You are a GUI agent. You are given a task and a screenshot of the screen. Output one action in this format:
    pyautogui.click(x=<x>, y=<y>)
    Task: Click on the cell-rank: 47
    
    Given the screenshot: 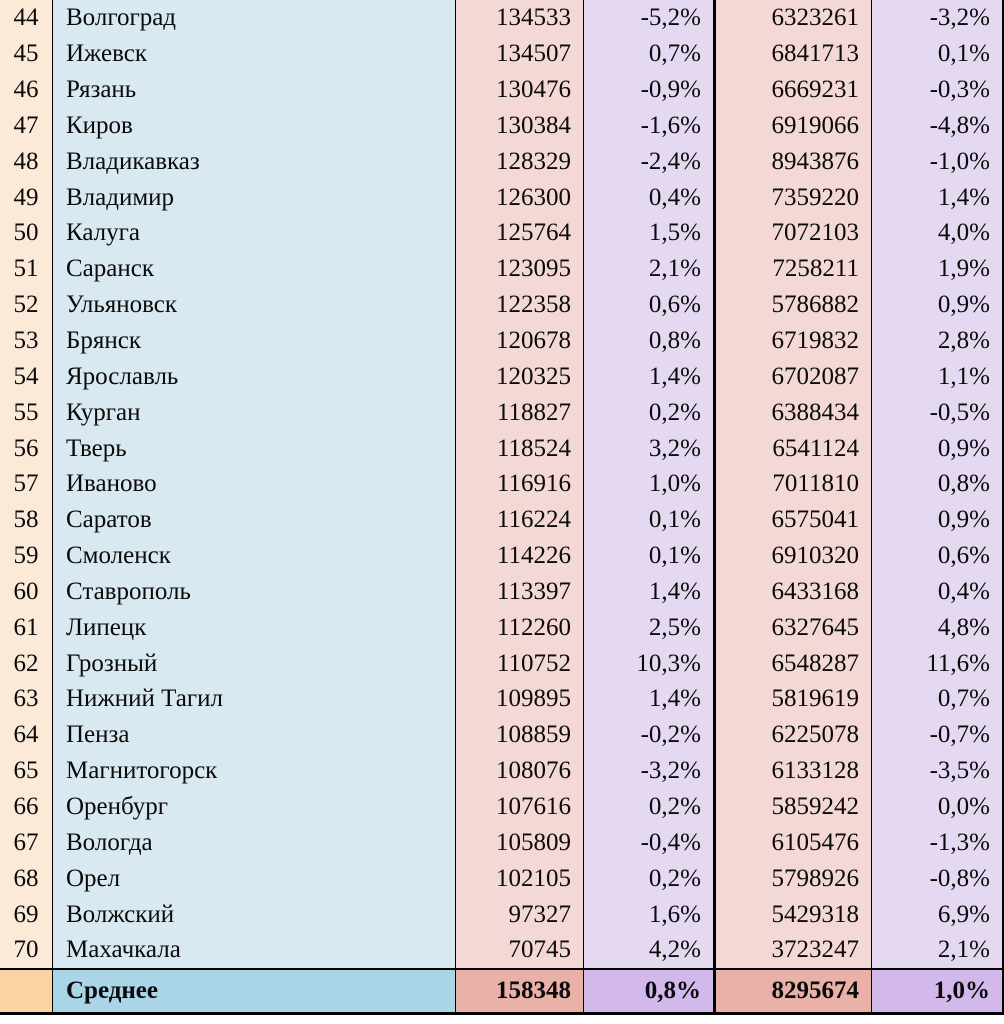 What is the action you would take?
    pyautogui.click(x=26, y=125)
    